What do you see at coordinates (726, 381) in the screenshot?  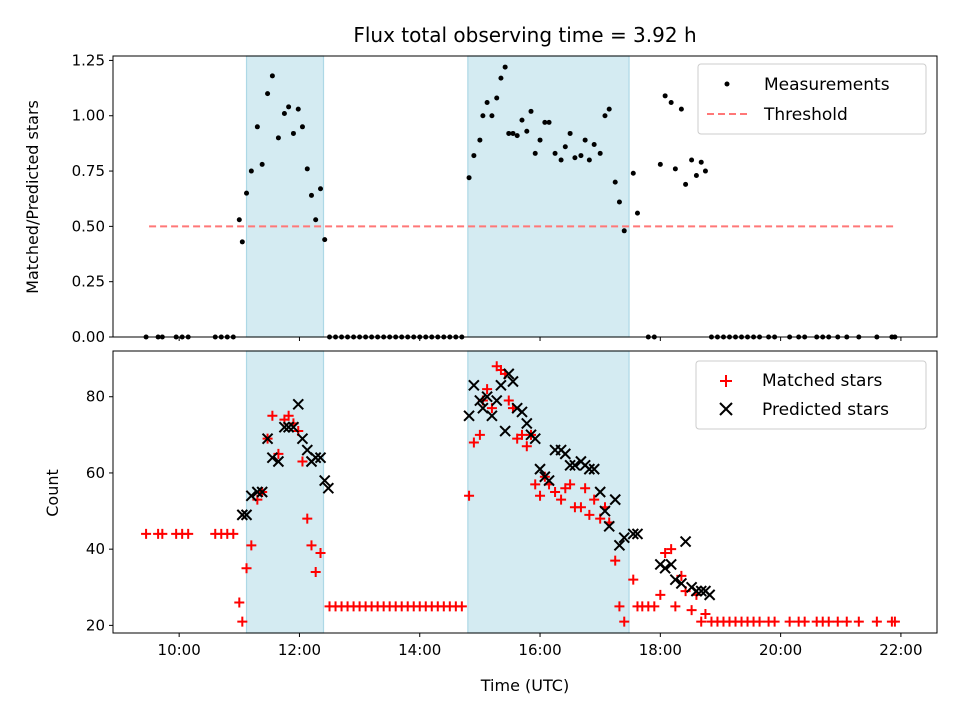 I see `legend-matched-marker` at bounding box center [726, 381].